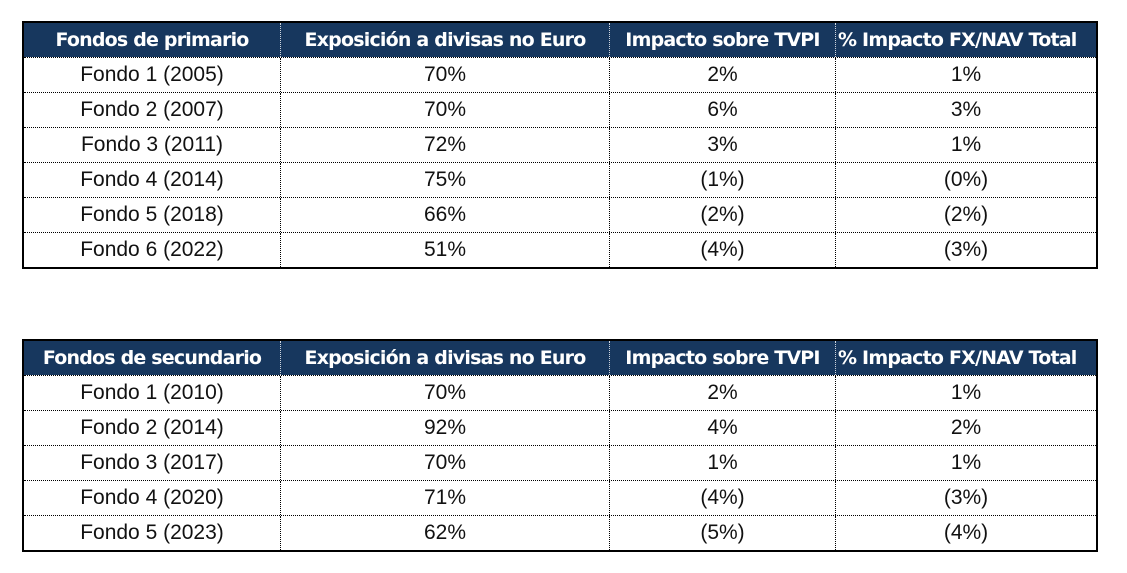  What do you see at coordinates (152, 428) in the screenshot?
I see `fund-name-cell: Fondo 2 (2014)` at bounding box center [152, 428].